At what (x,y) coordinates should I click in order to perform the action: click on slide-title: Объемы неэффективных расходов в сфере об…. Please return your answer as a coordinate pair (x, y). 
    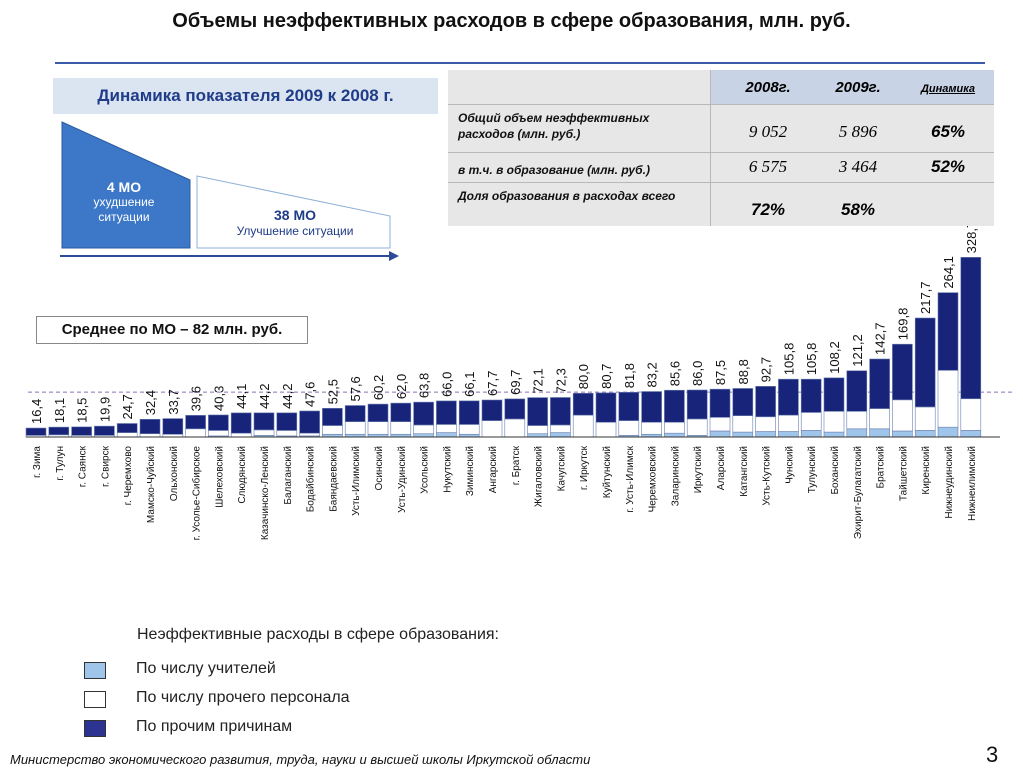
    Looking at the image, I should click on (511, 21).